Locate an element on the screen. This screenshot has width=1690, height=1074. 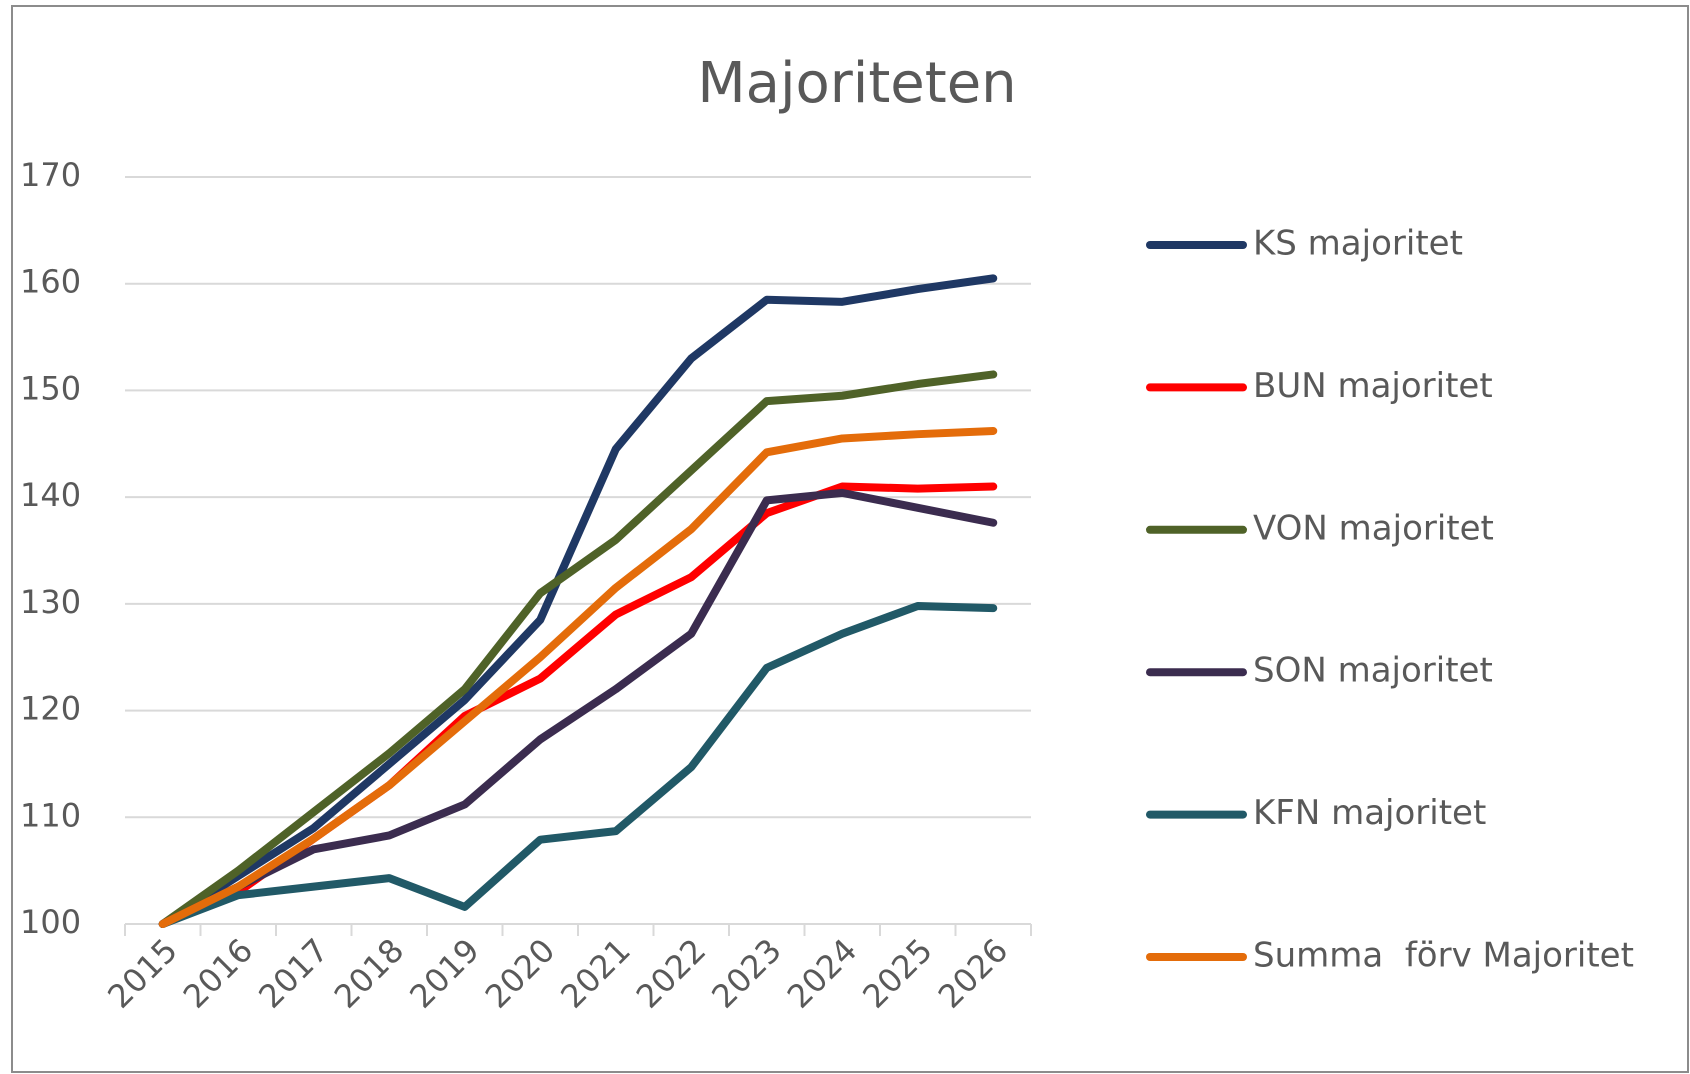
x-tick-label: 2025 is located at coordinates (897, 973).